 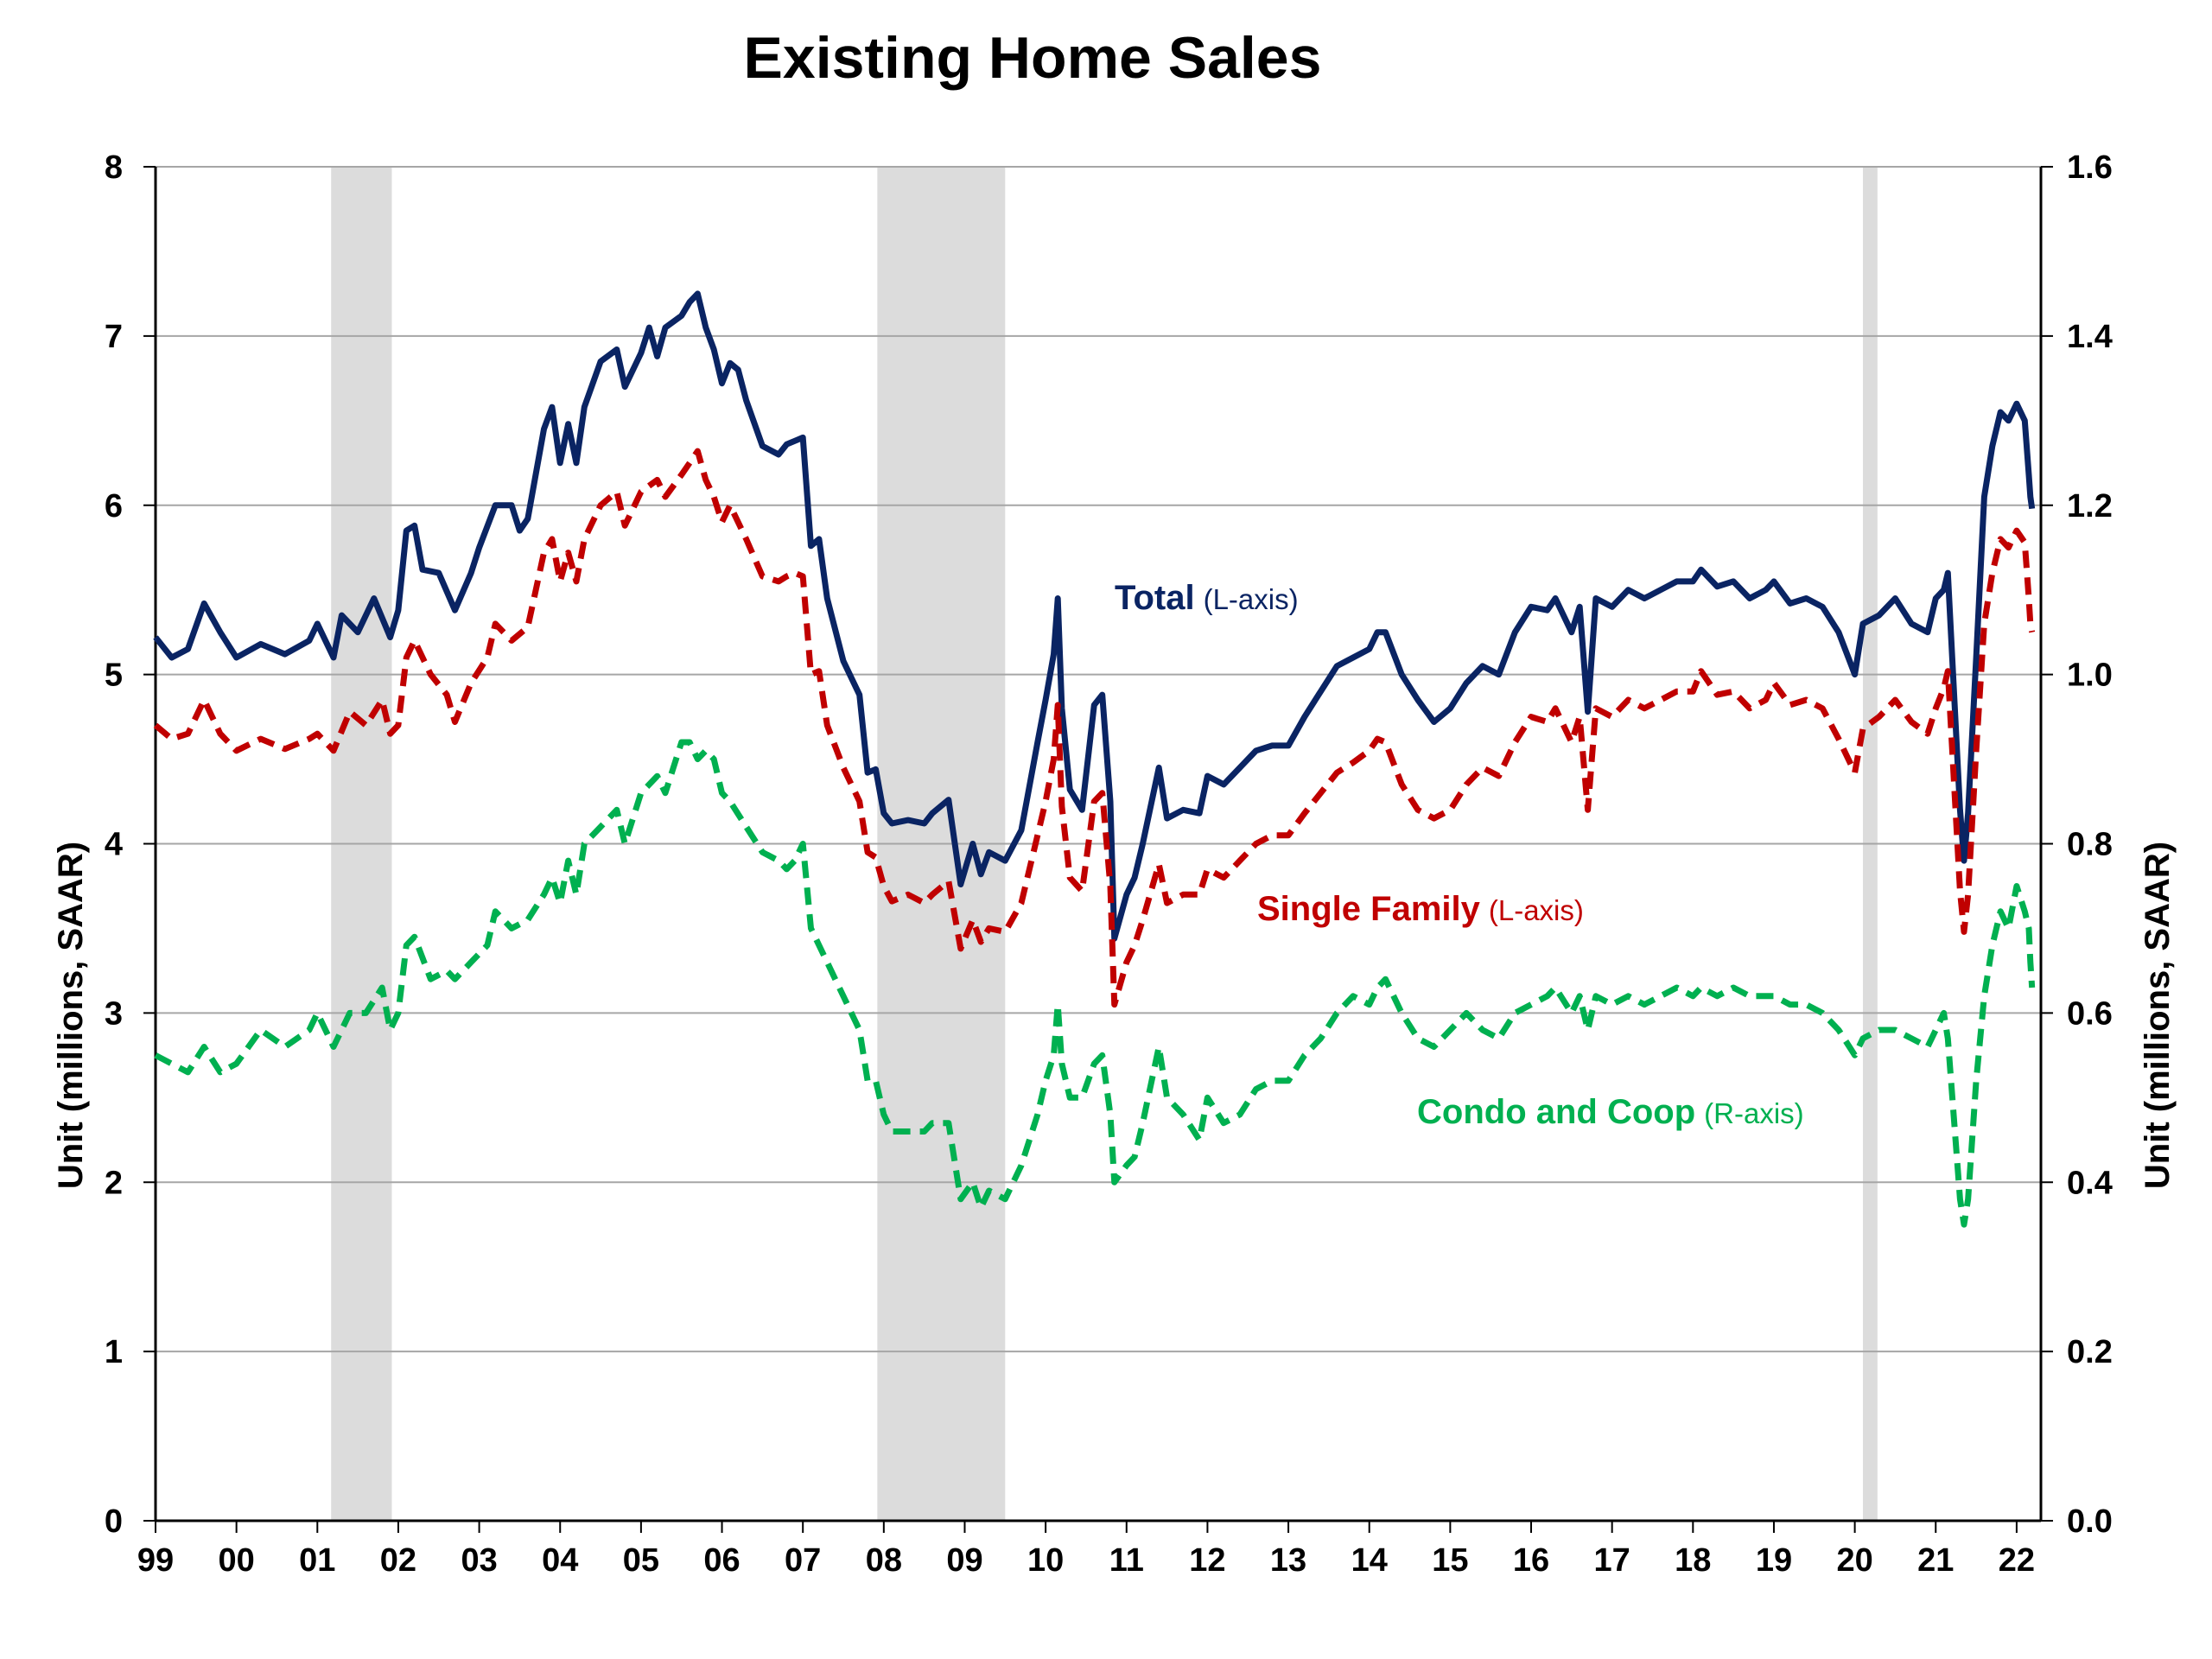 What do you see at coordinates (155, 1560) in the screenshot?
I see `x-tick-label: 99` at bounding box center [155, 1560].